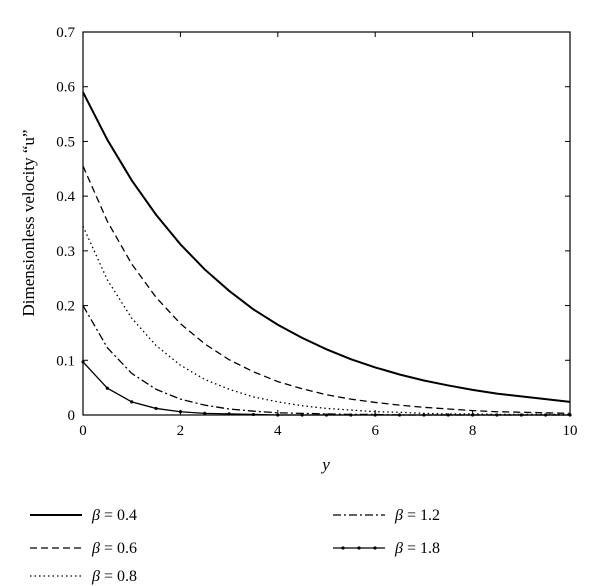 Image resolution: width=600 pixels, height=586 pixels. Describe the element at coordinates (65, 361) in the screenshot. I see `y-tick-label: 0.1` at that location.